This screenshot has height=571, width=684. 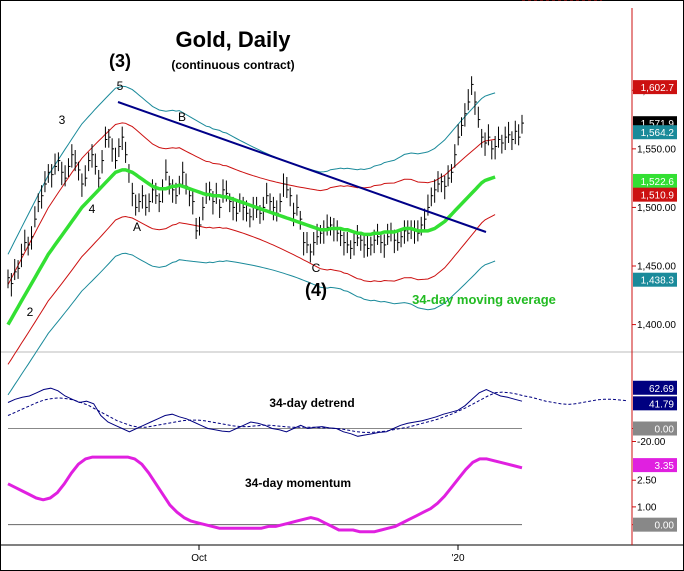 I want to click on wave-label: 2, so click(x=30, y=312).